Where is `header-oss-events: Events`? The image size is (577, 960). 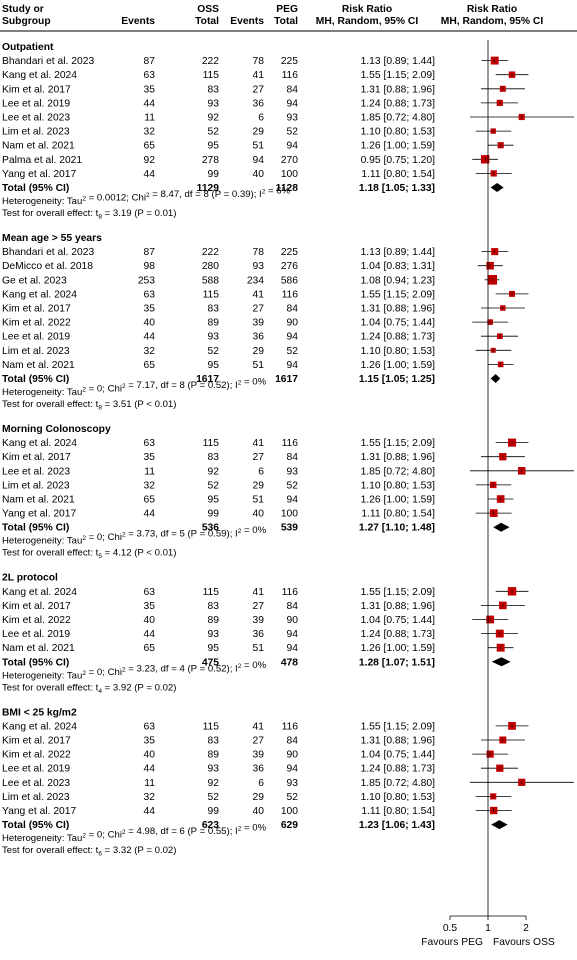 header-oss-events: Events is located at coordinates (138, 21).